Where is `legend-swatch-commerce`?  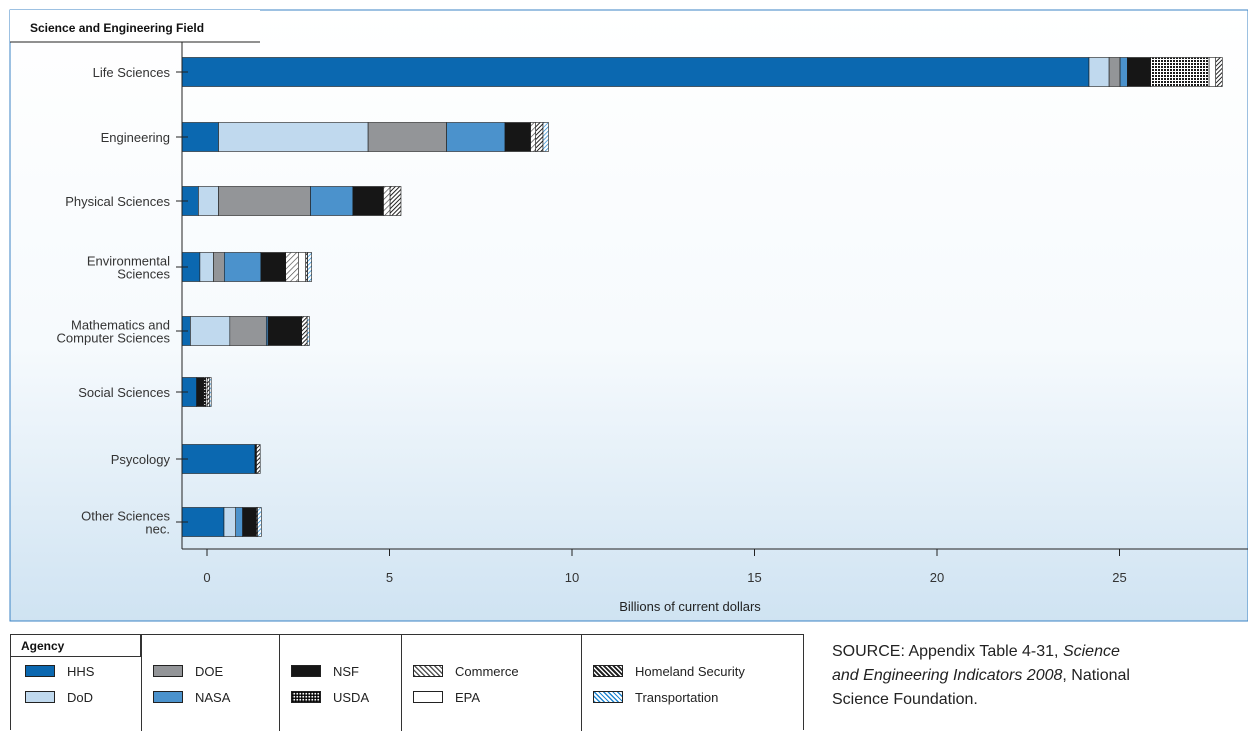 legend-swatch-commerce is located at coordinates (428, 671).